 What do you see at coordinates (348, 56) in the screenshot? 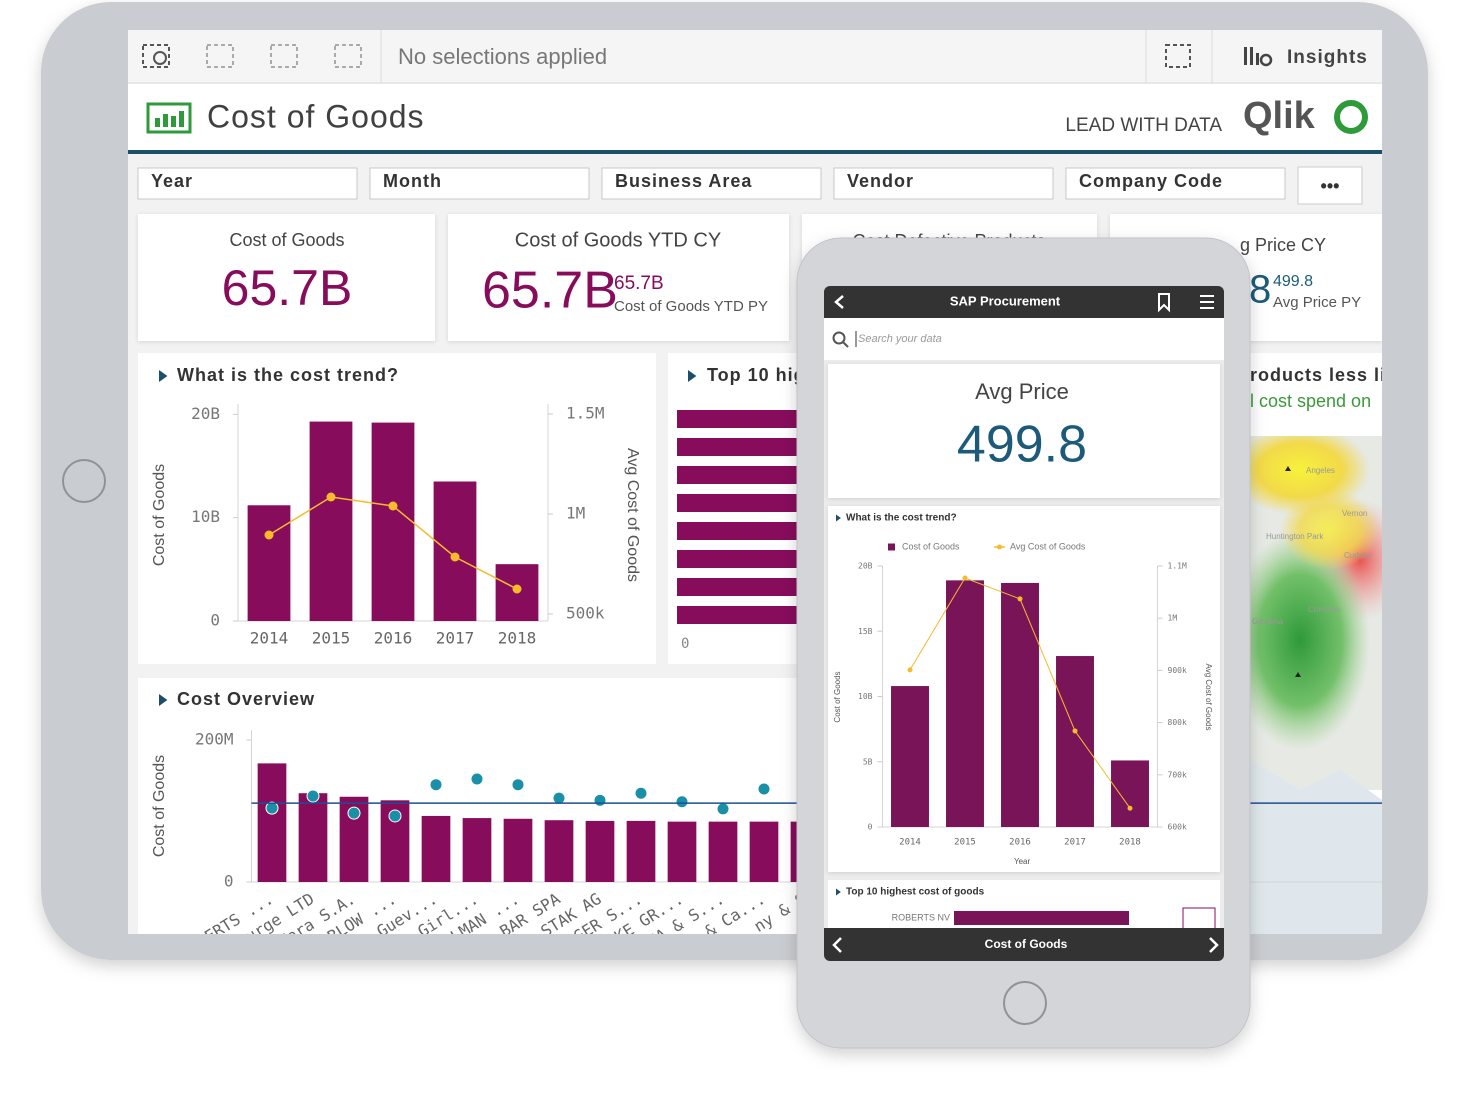
I see `clear-icon` at bounding box center [348, 56].